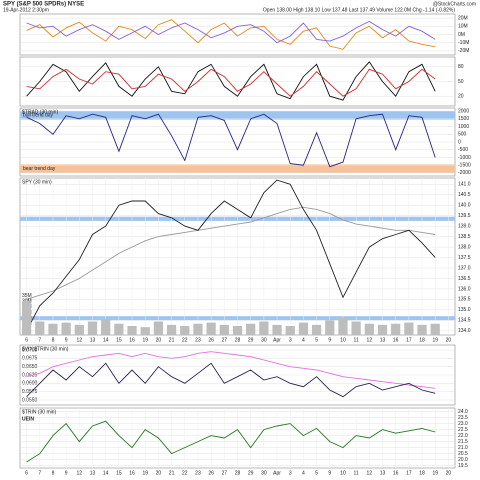 The image size is (480, 480). Describe the element at coordinates (464, 268) in the screenshot. I see `y-tick-label: 137.0` at that location.